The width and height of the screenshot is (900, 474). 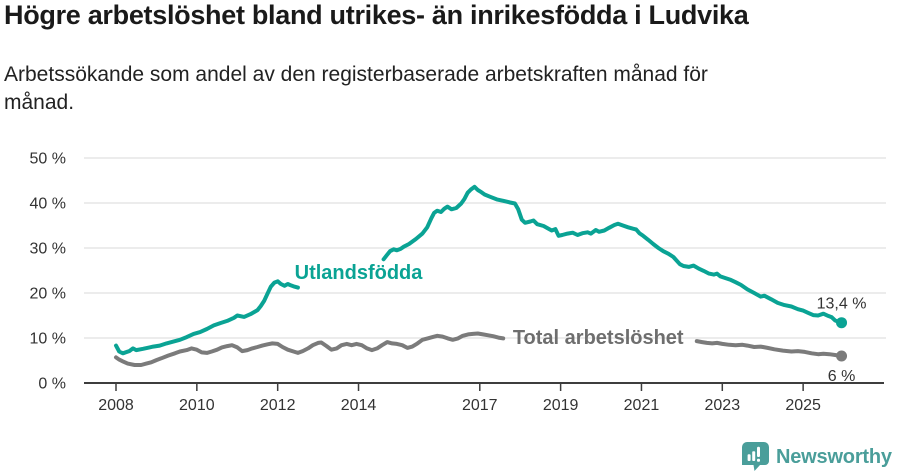 I want to click on newsworthy-logo-text: Newsworthy, so click(x=834, y=456).